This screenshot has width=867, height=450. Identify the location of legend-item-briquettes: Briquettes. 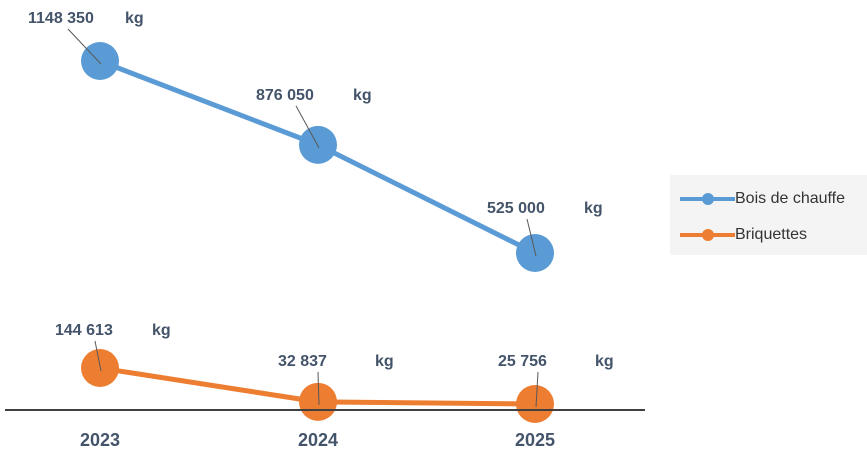
(743, 235).